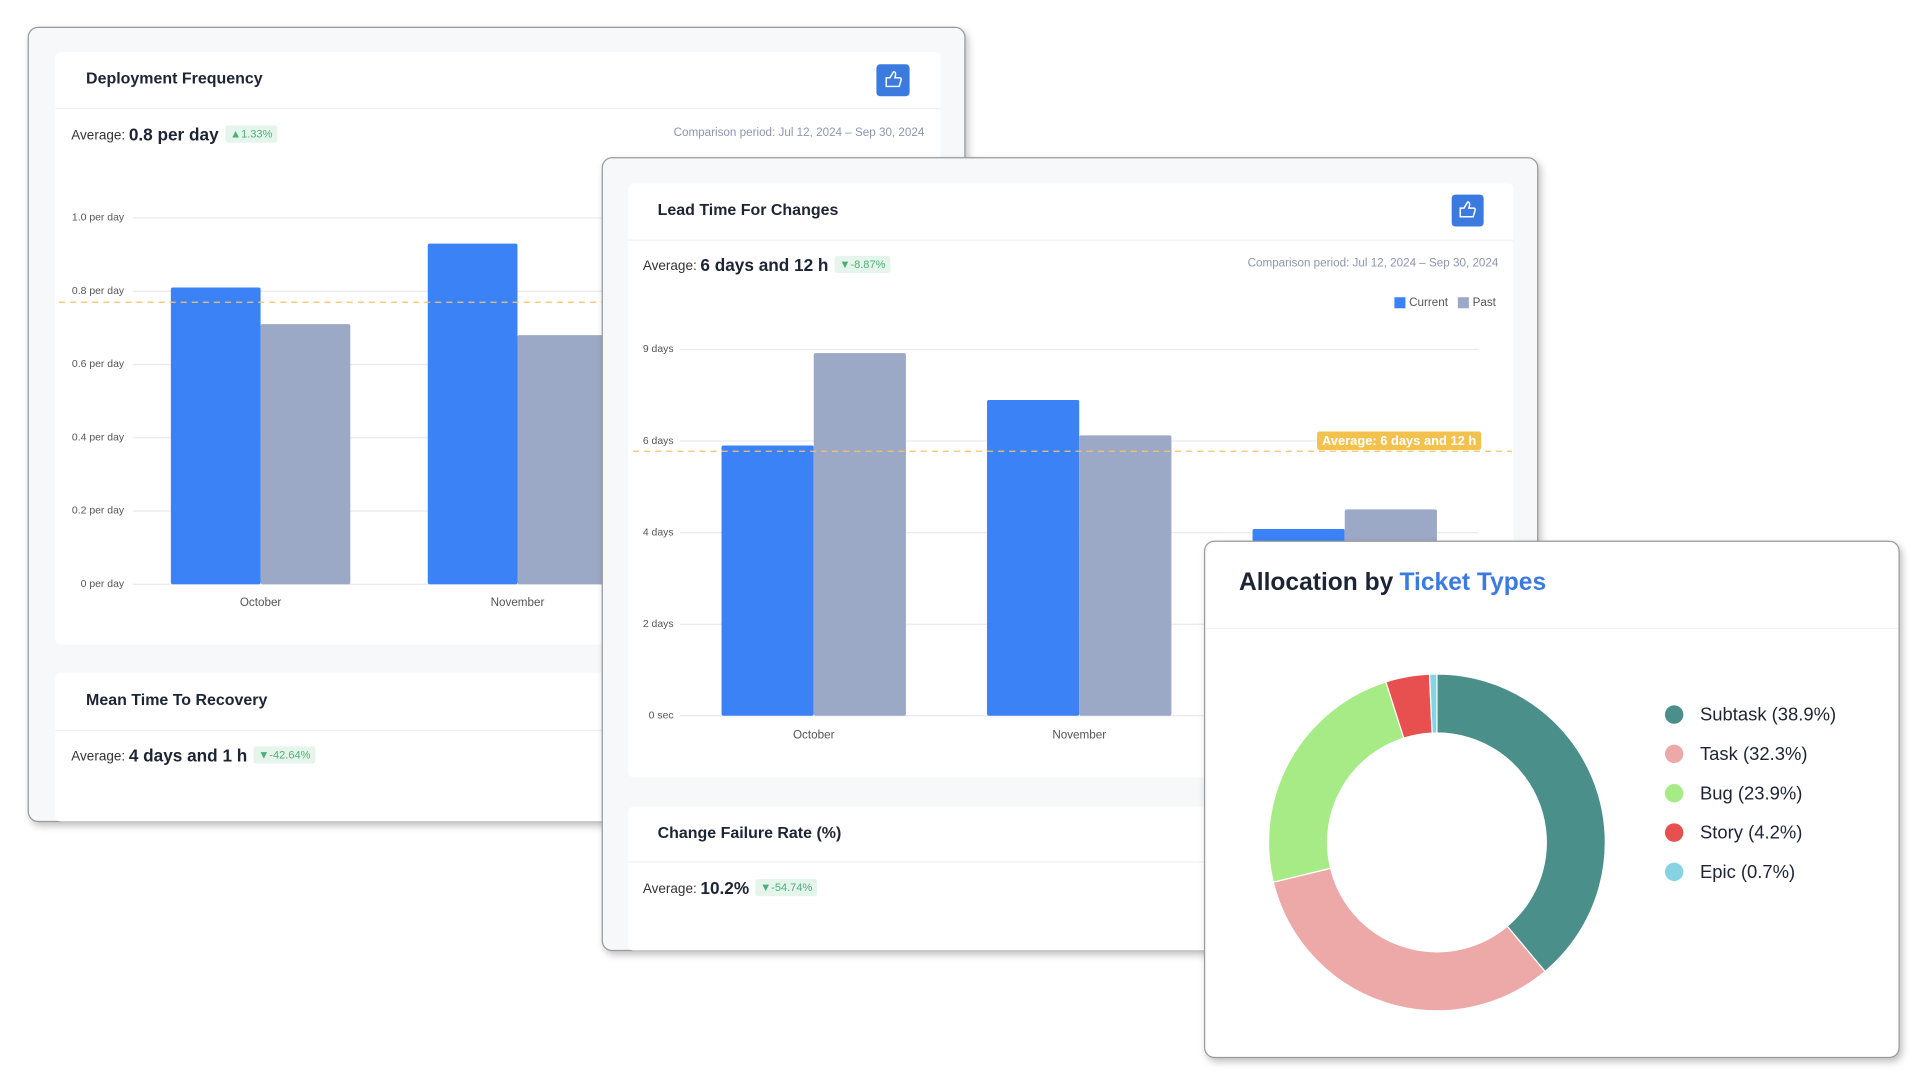 This screenshot has height=1080, width=1920. I want to click on y-tick-label: 4 days, so click(658, 532).